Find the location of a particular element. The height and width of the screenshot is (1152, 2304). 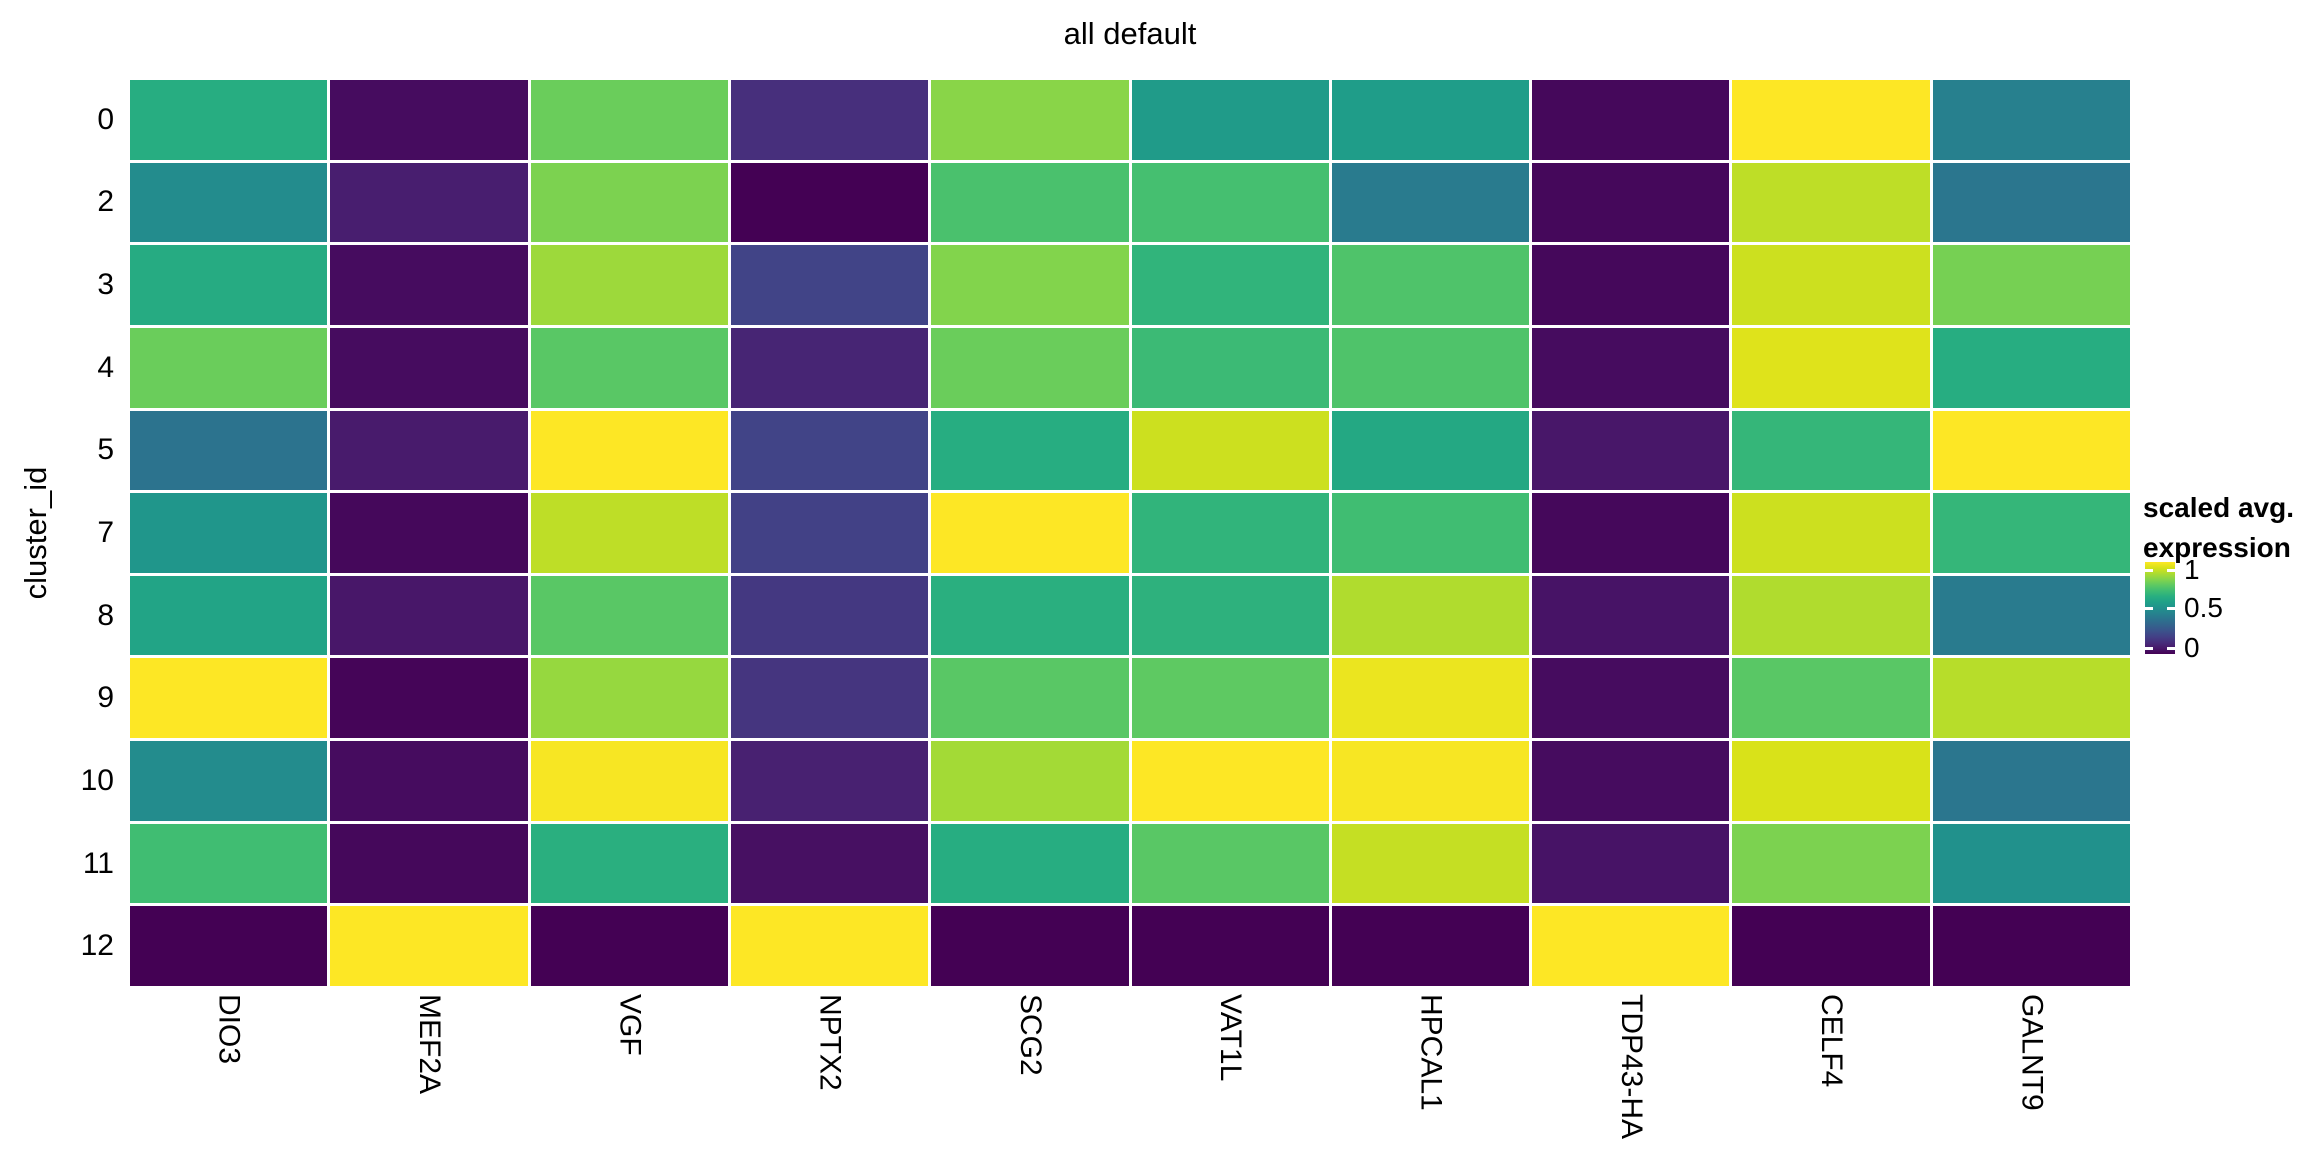

legend-title-line1: scaled avg. is located at coordinates (2218, 507).